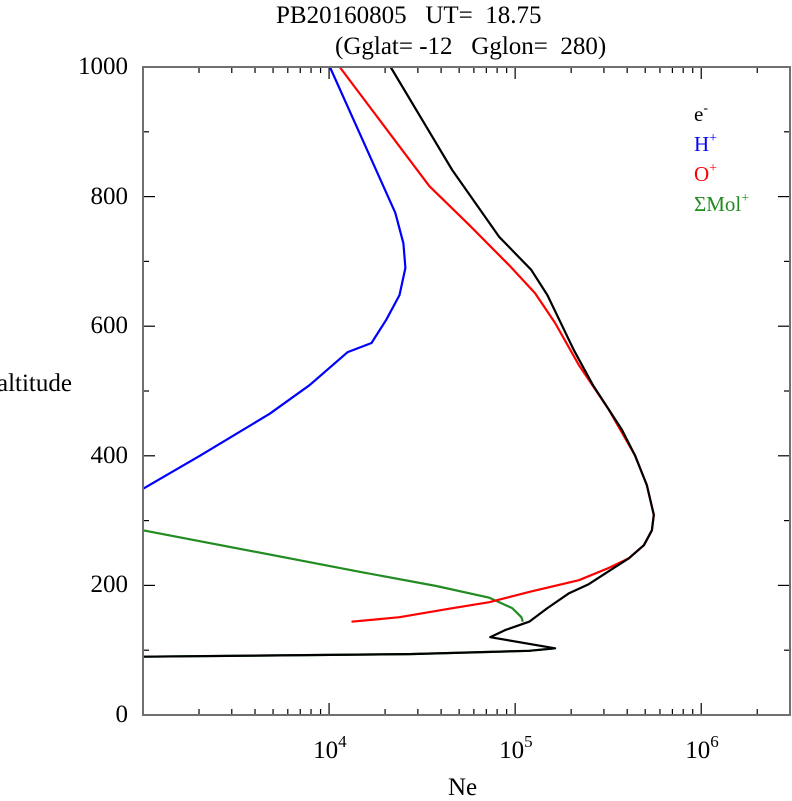 Image resolution: width=792 pixels, height=801 pixels. Describe the element at coordinates (706, 173) in the screenshot. I see `legend-entry: O+` at that location.